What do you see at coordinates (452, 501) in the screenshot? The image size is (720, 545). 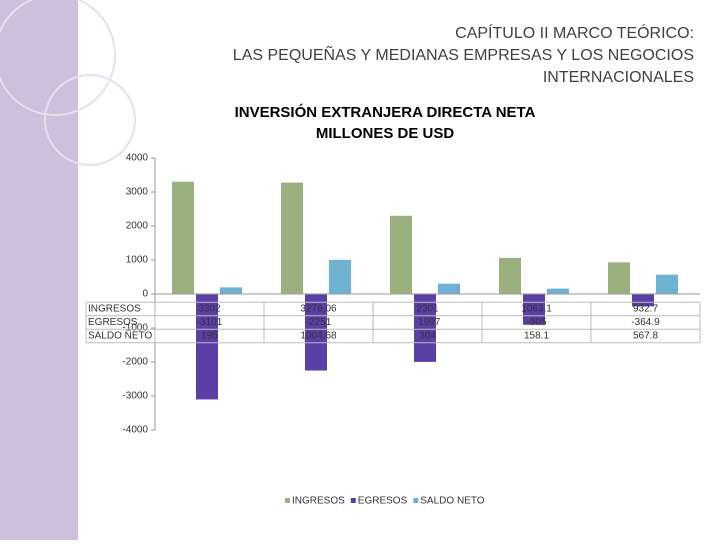 I see `legend-label: SALDO NETO` at bounding box center [452, 501].